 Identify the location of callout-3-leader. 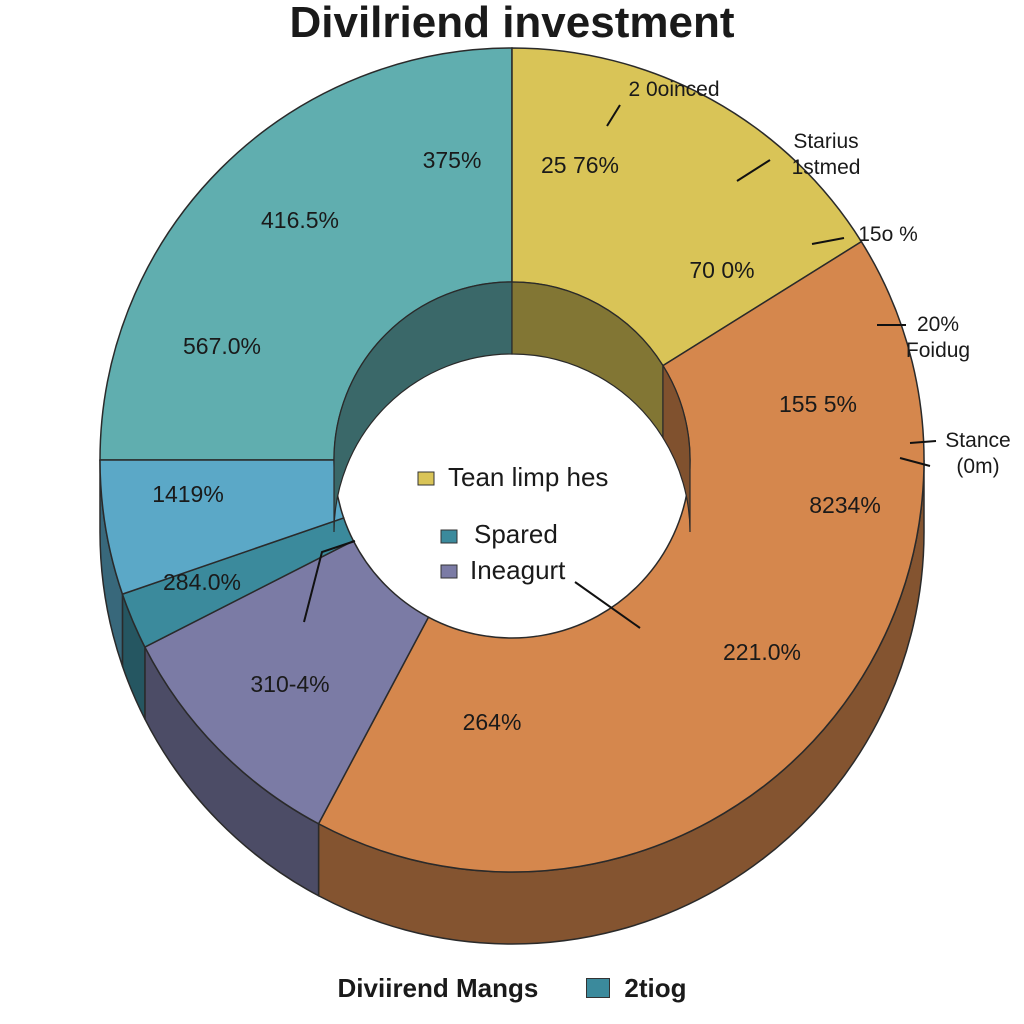
(828, 241).